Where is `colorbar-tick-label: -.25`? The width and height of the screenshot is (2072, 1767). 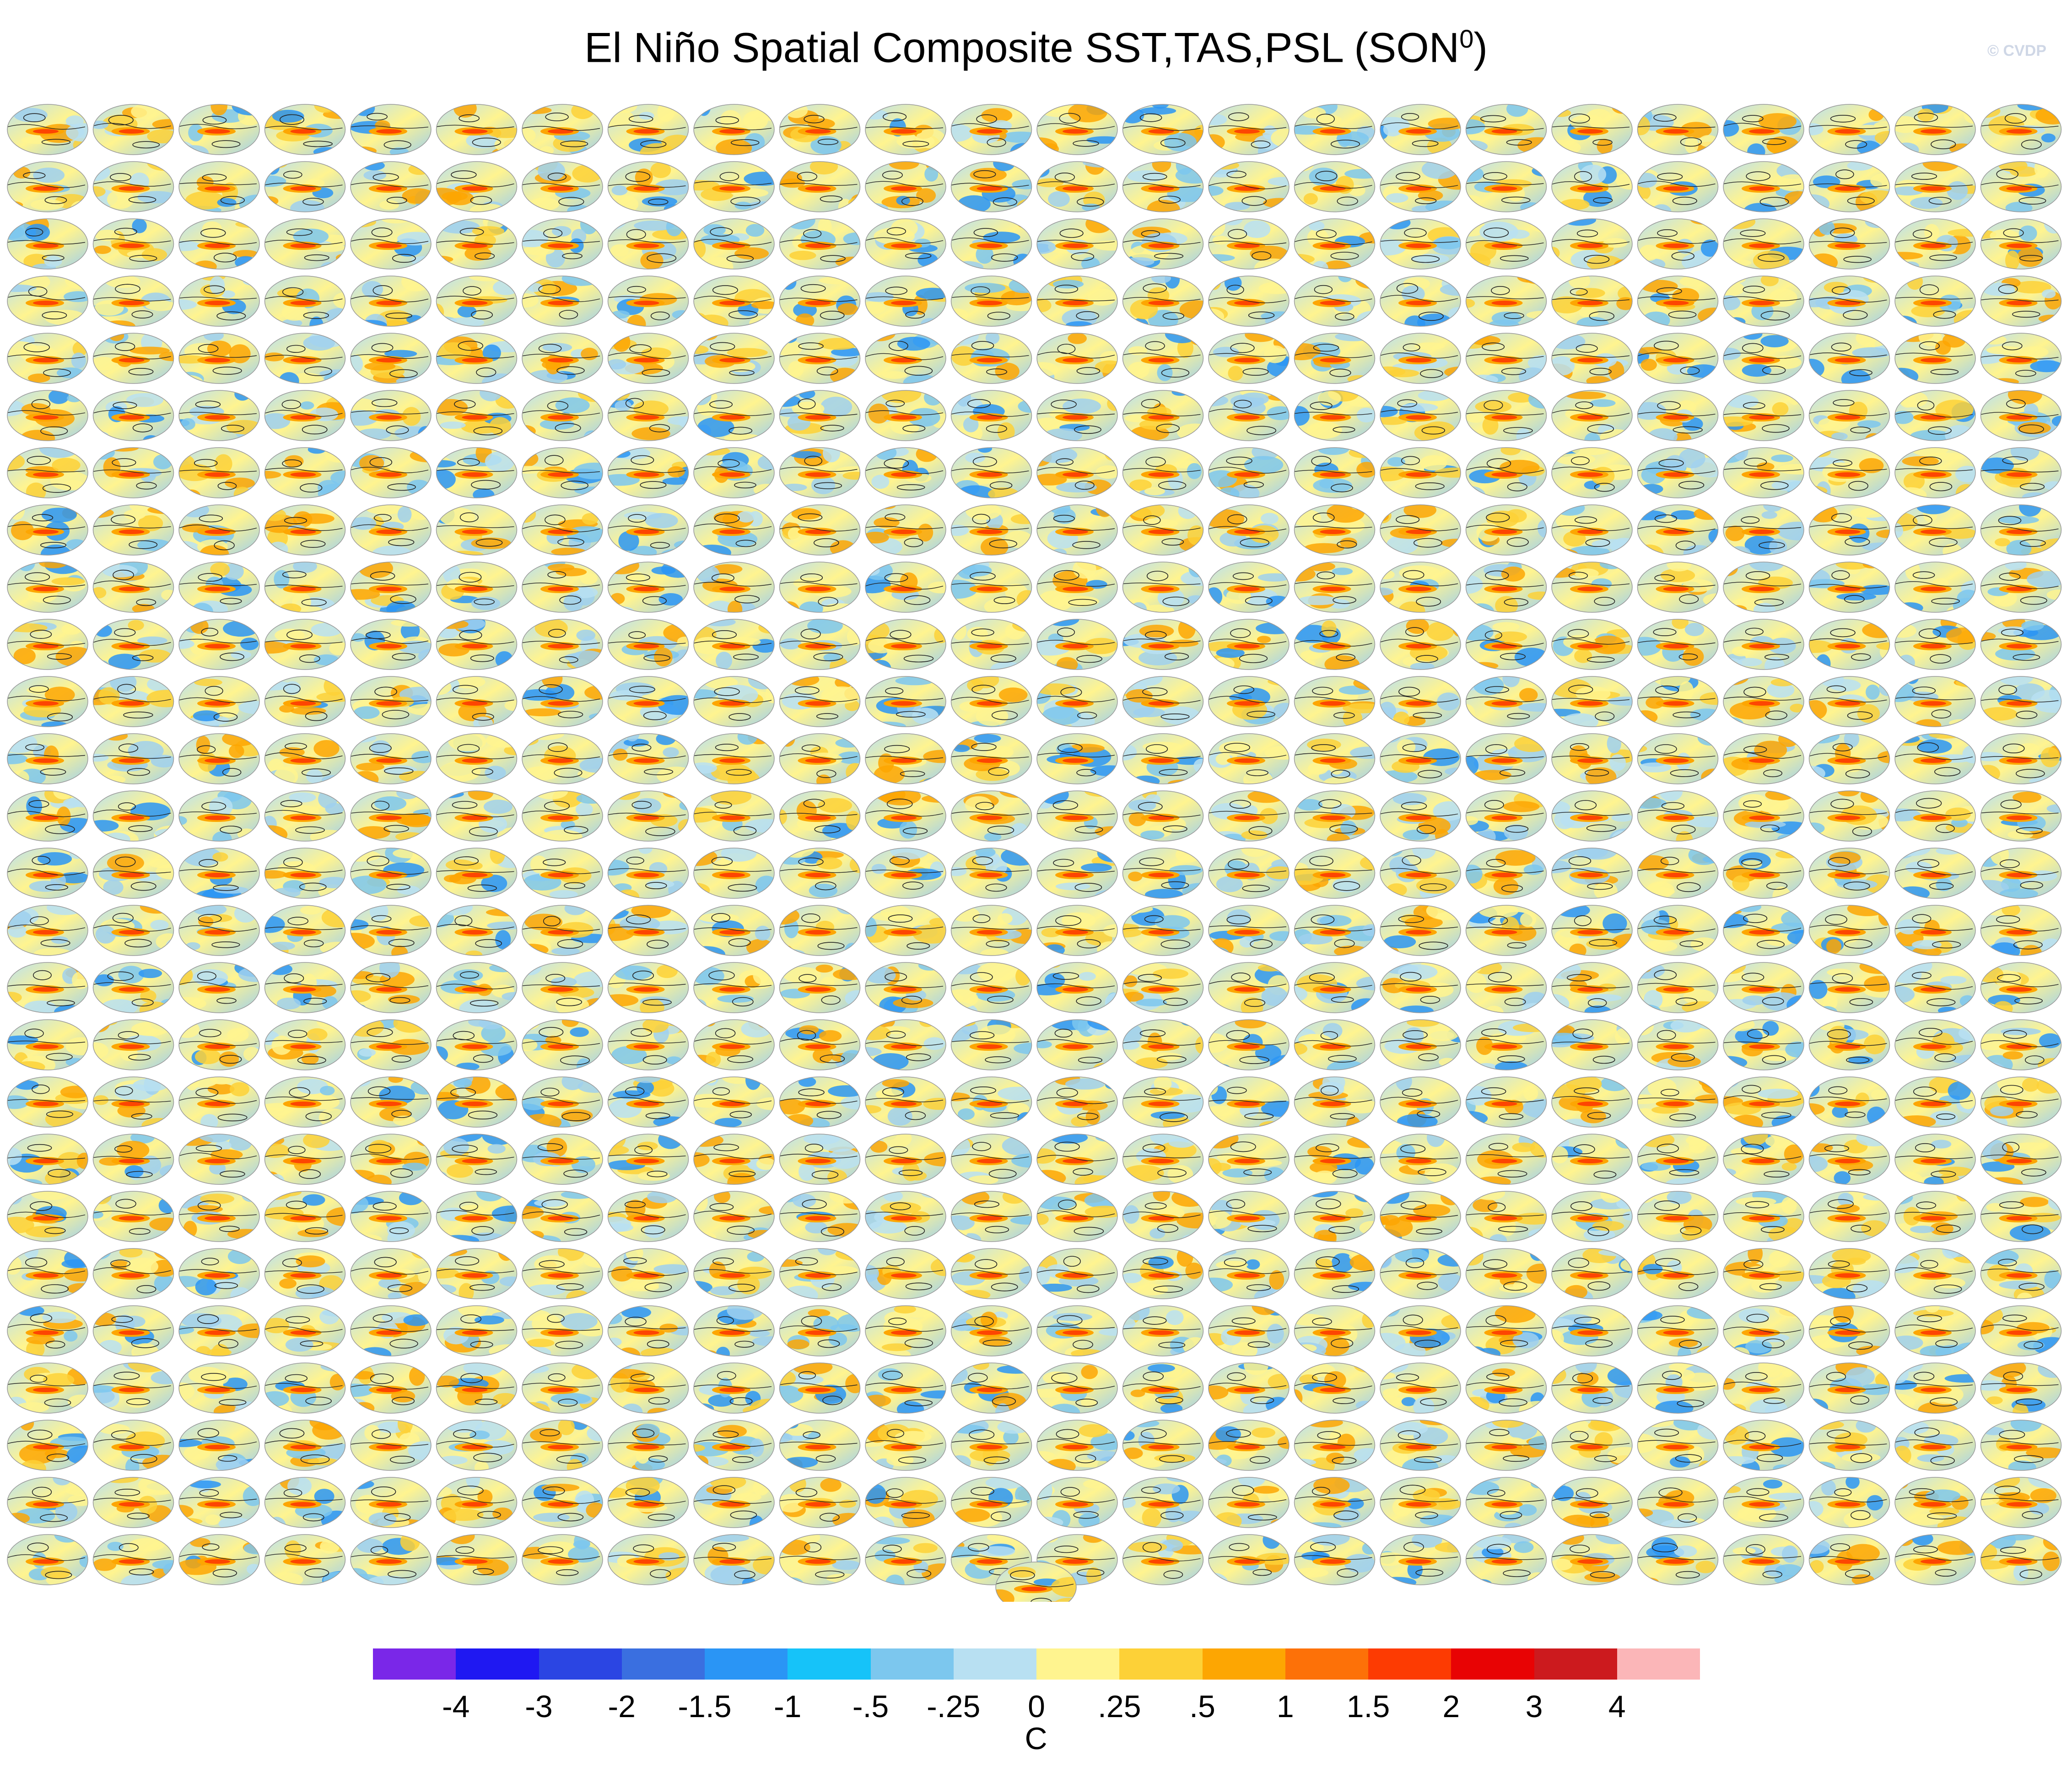 colorbar-tick-label: -.25 is located at coordinates (954, 1706).